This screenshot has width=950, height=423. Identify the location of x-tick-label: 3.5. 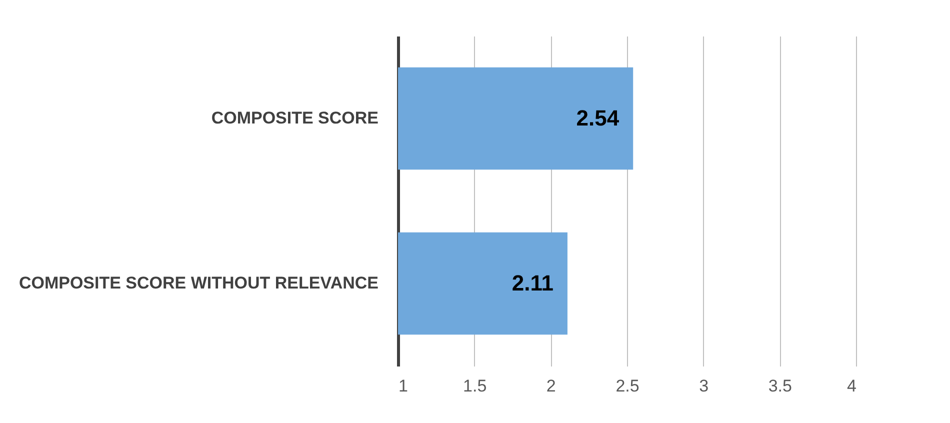
(780, 386).